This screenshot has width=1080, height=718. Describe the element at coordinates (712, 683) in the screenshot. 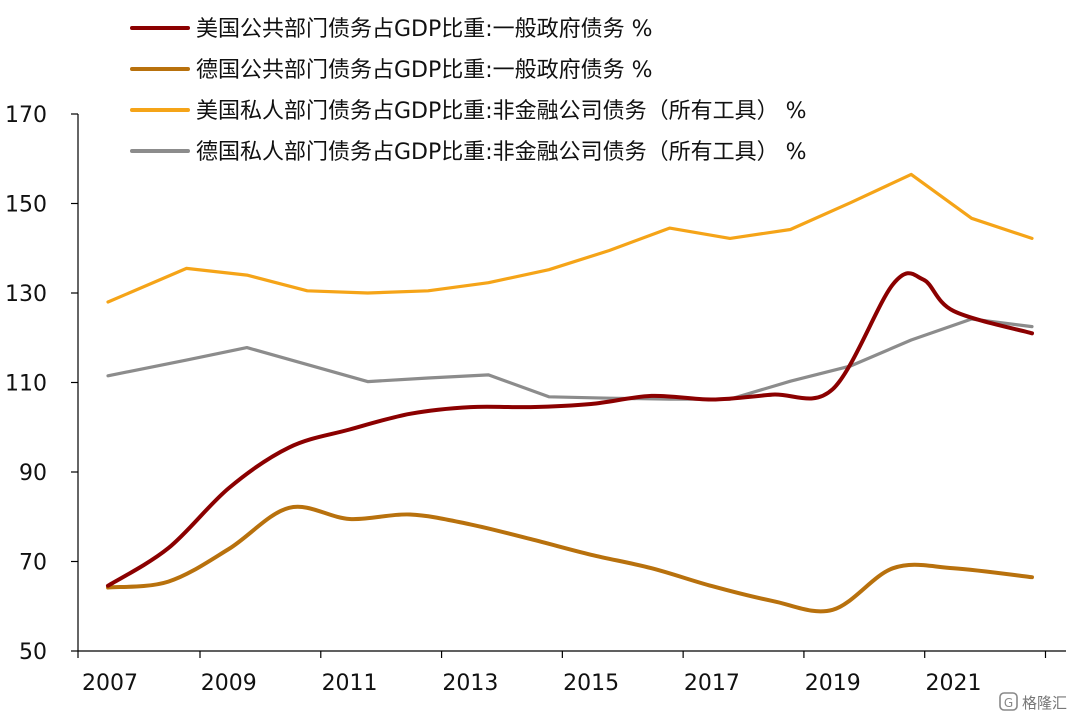

I see `x-tick-label: 2017` at that location.